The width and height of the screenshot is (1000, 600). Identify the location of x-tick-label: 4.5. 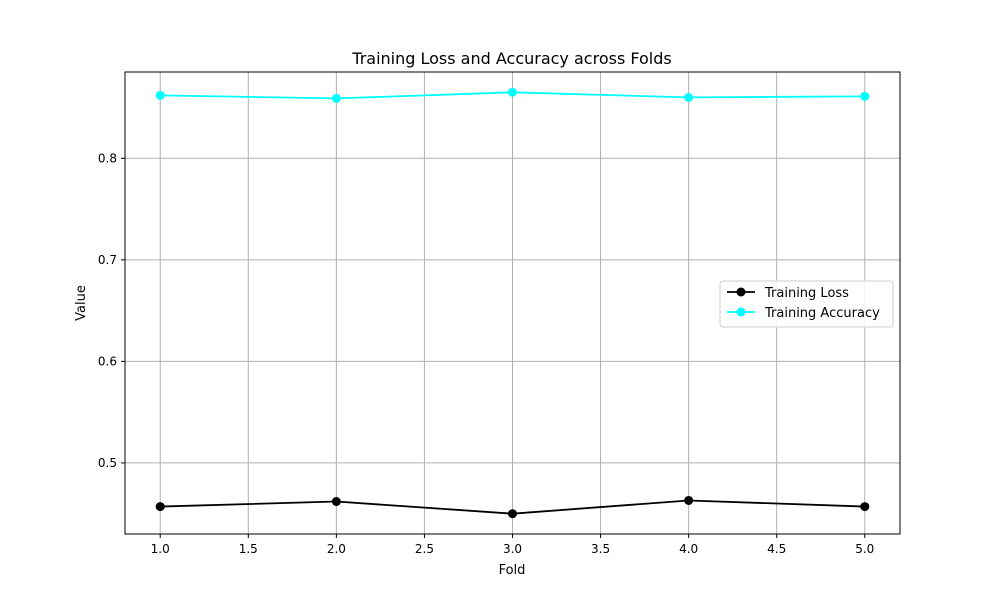
(776, 549).